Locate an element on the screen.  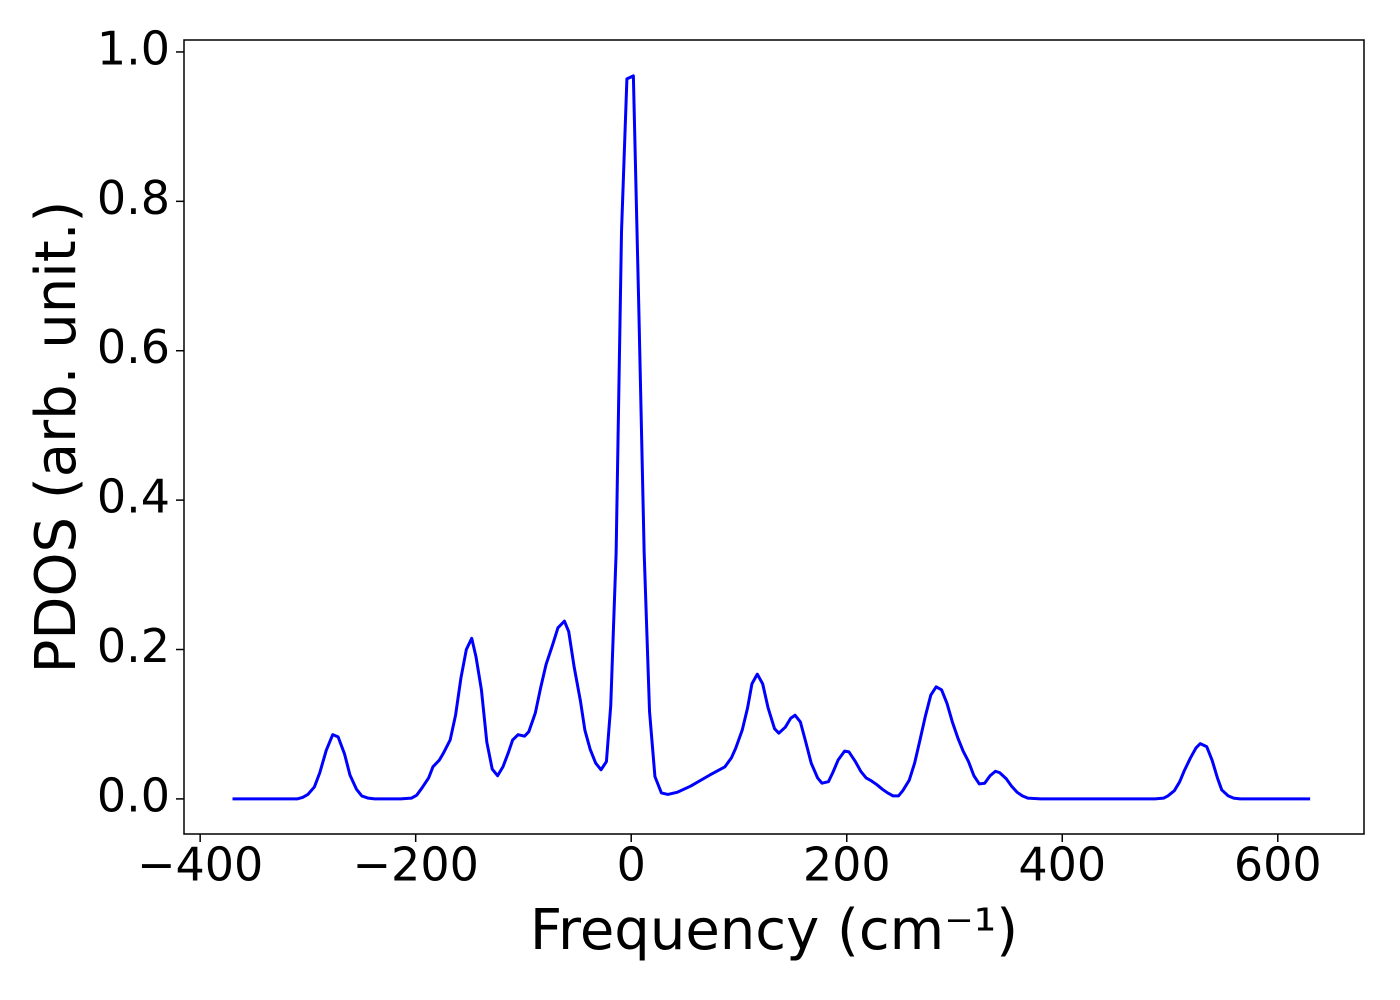
y-axis-label: PDOS (arb. unit.) is located at coordinates (56, 437).